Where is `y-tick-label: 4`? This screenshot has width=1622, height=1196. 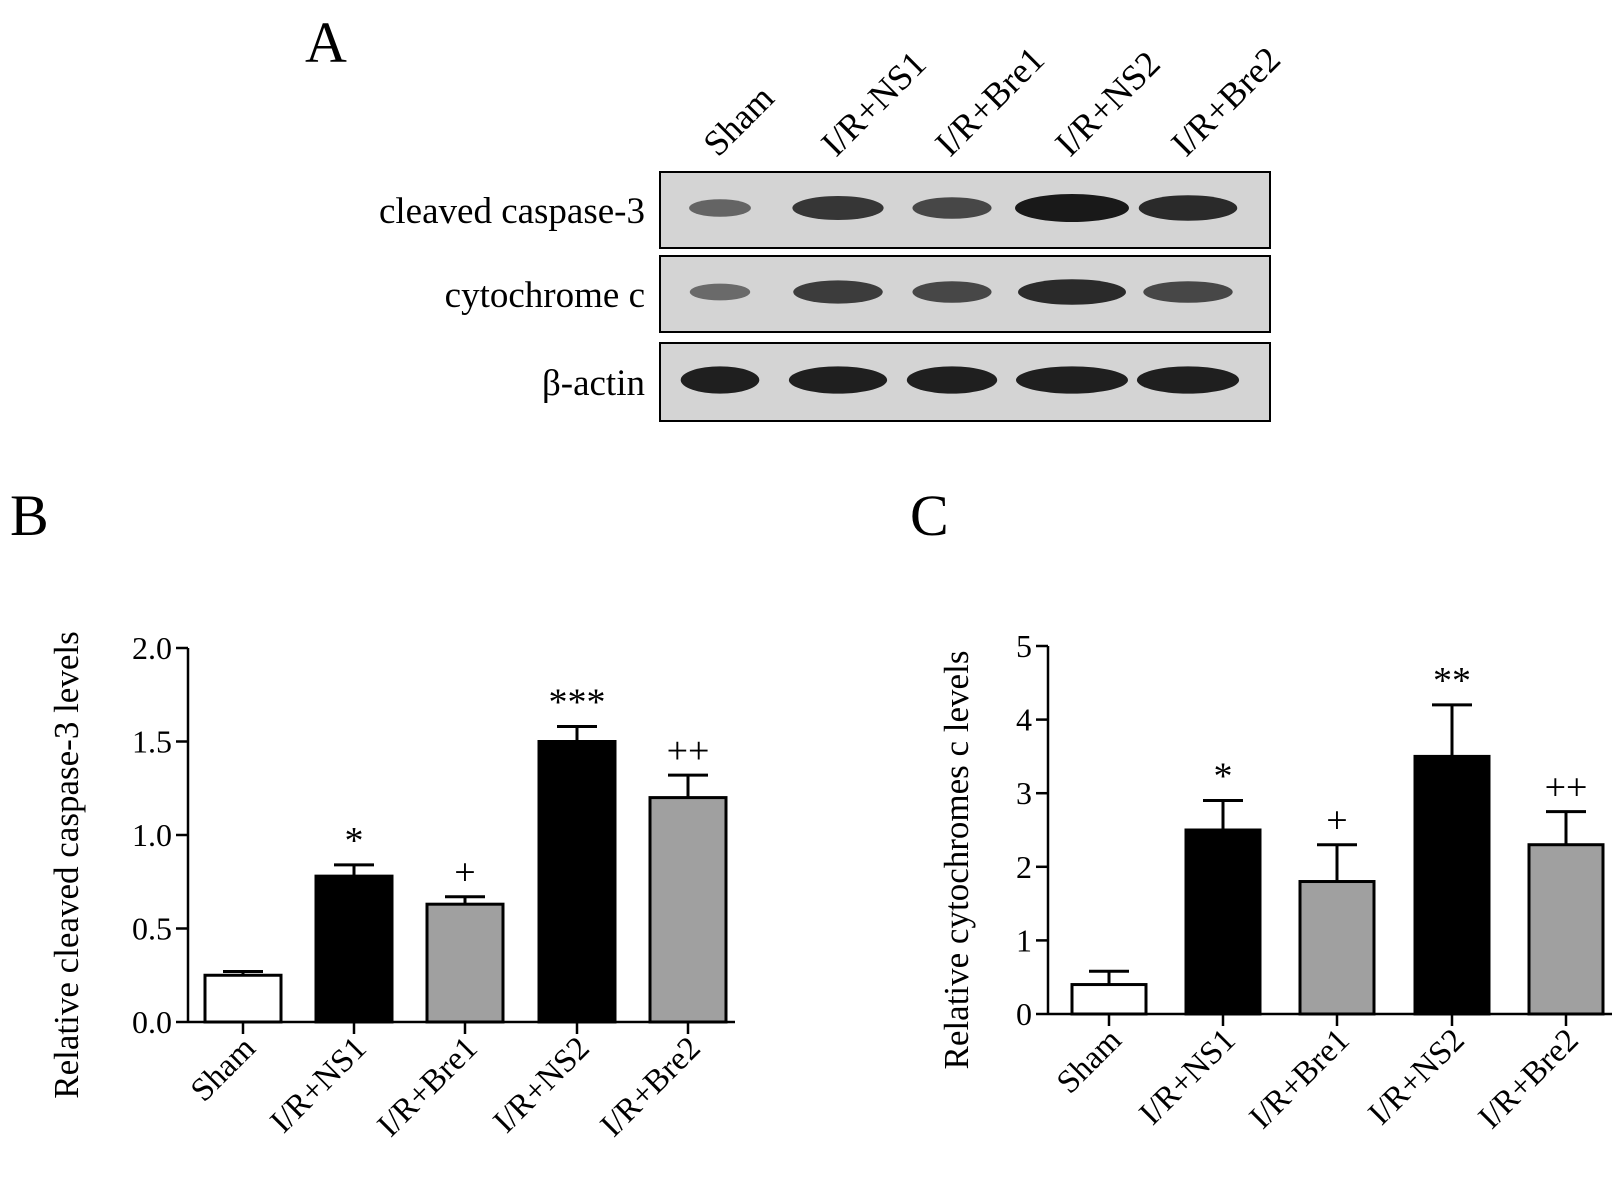
y-tick-label: 4 is located at coordinates (1024, 720).